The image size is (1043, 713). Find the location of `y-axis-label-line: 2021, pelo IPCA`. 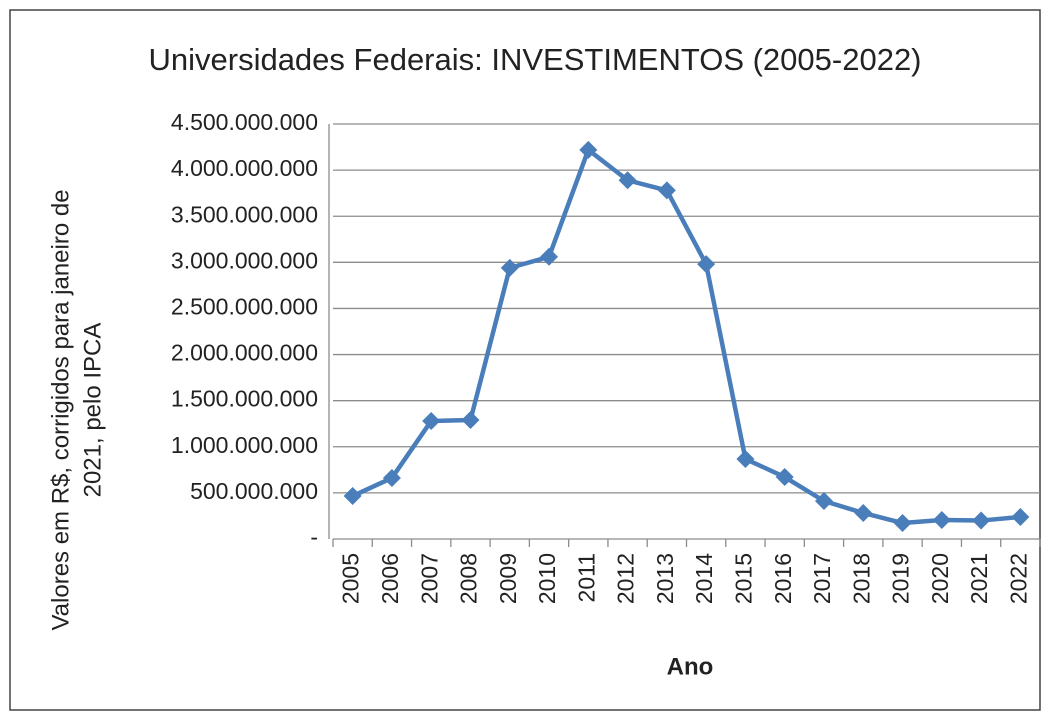

y-axis-label-line: 2021, pelo IPCA is located at coordinates (92, 410).